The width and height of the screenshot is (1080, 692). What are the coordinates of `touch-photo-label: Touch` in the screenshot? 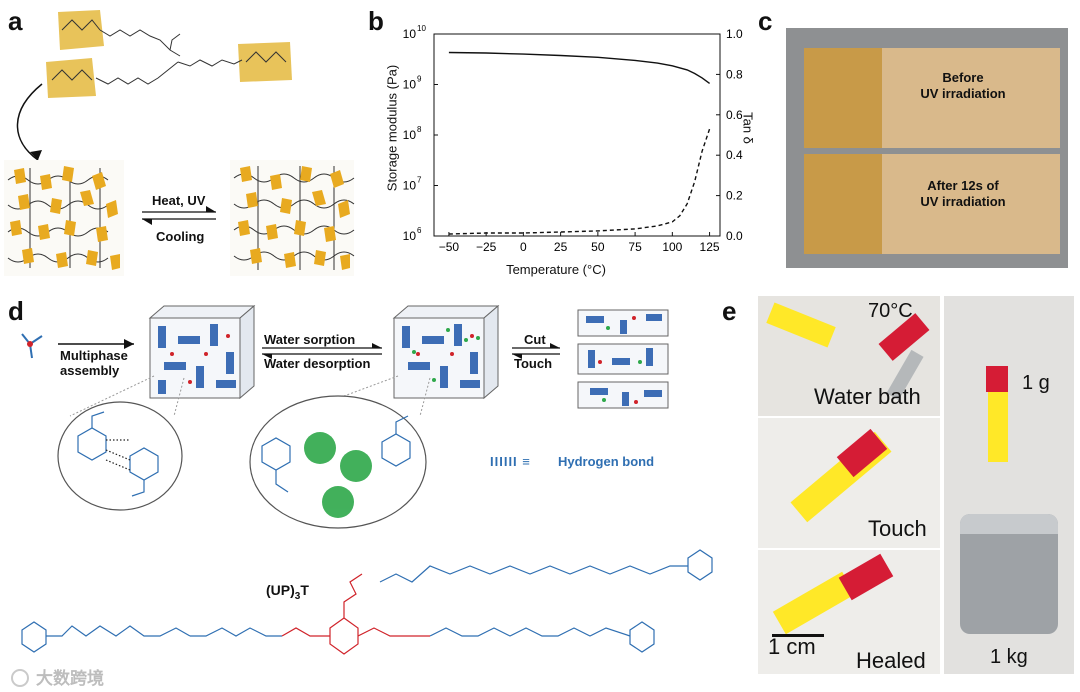 It's located at (897, 528).